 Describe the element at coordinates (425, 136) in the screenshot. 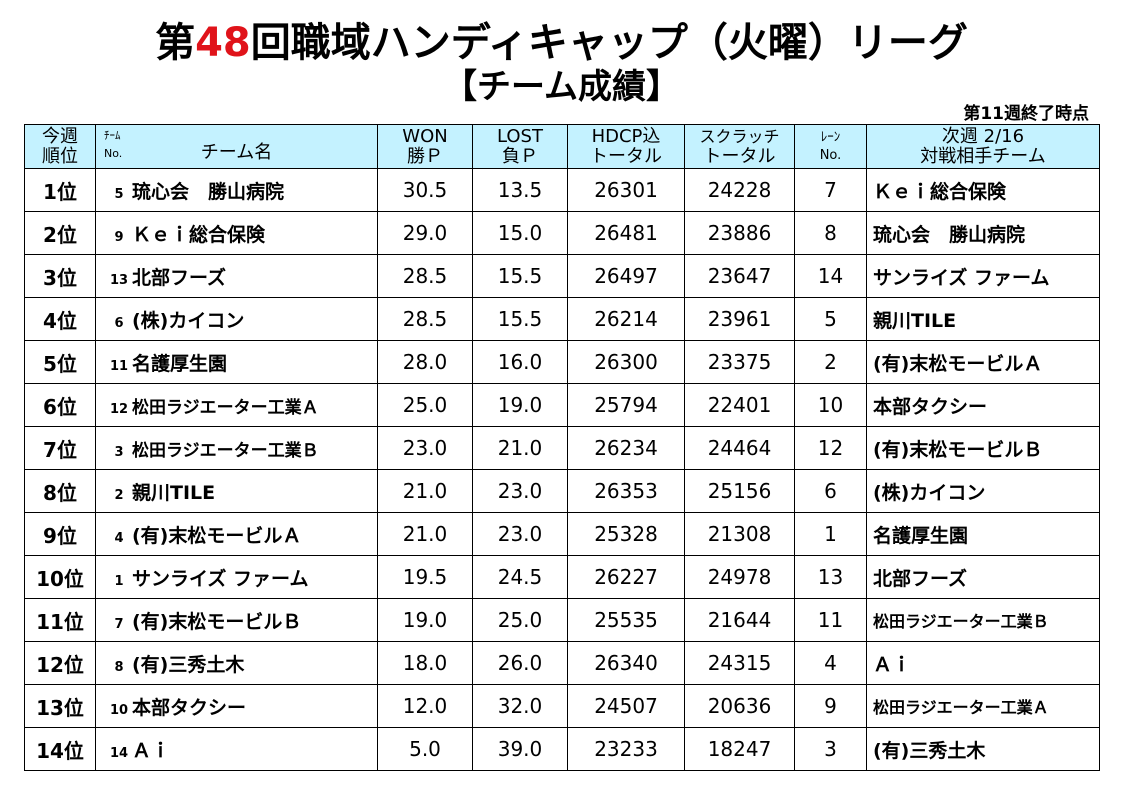

I see `header-won-line1: WON` at that location.